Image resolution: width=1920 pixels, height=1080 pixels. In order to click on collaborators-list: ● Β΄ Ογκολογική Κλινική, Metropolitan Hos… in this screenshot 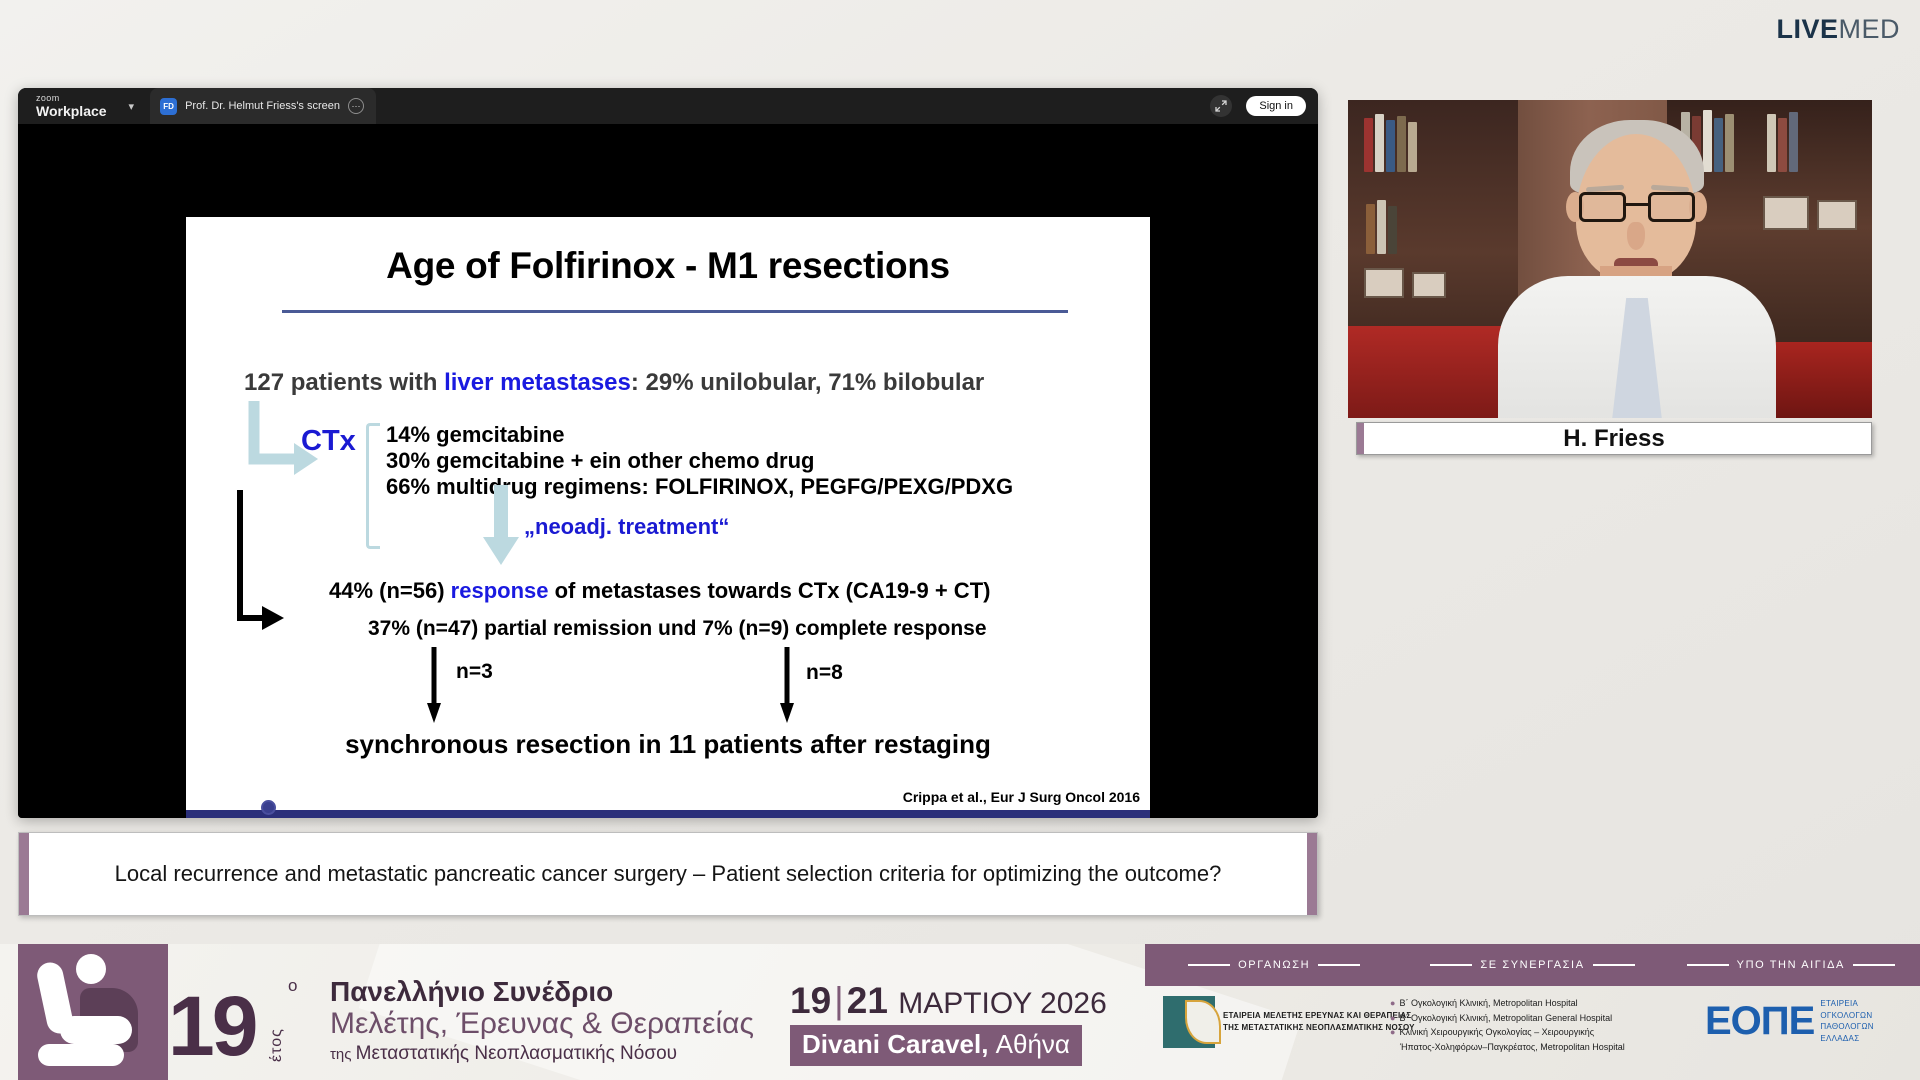, I will do `click(1507, 1025)`.